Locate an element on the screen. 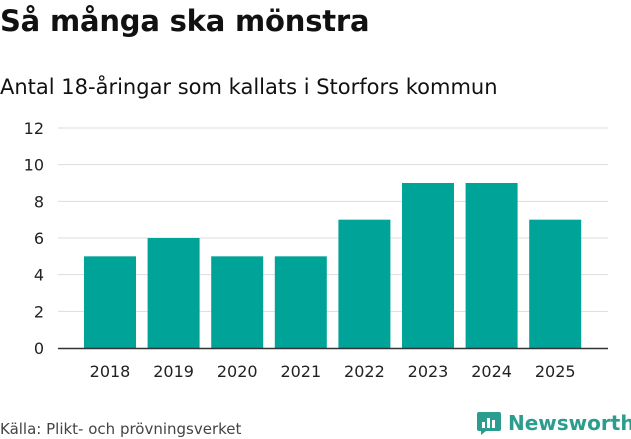 This screenshot has height=439, width=631. y-tick-label: 12 is located at coordinates (34, 128).